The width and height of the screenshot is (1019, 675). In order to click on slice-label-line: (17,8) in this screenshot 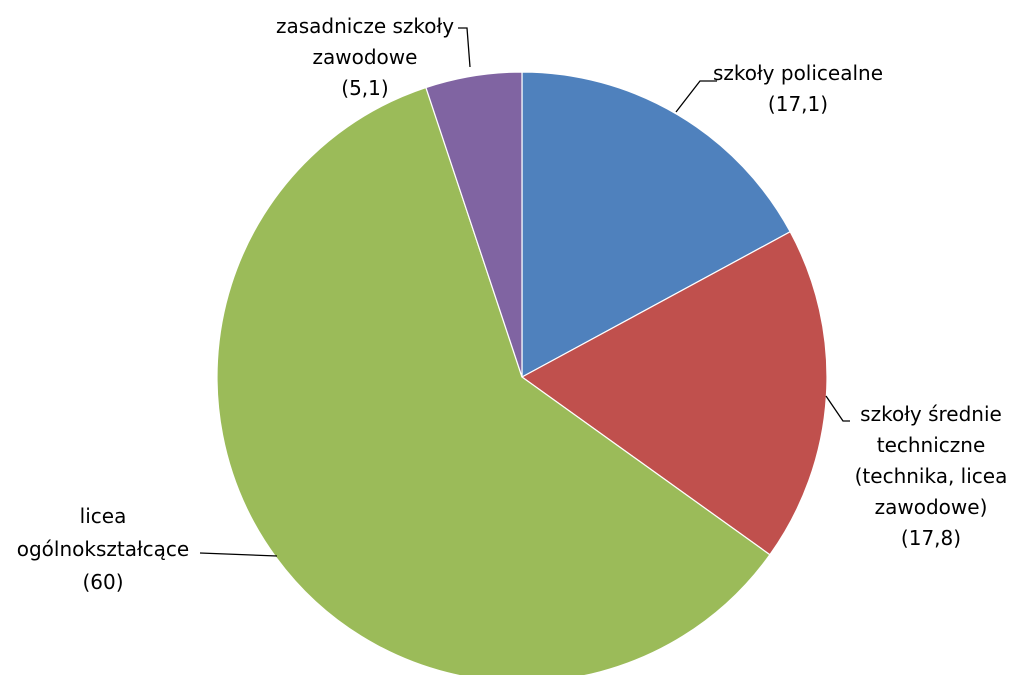, I will do `click(931, 538)`.